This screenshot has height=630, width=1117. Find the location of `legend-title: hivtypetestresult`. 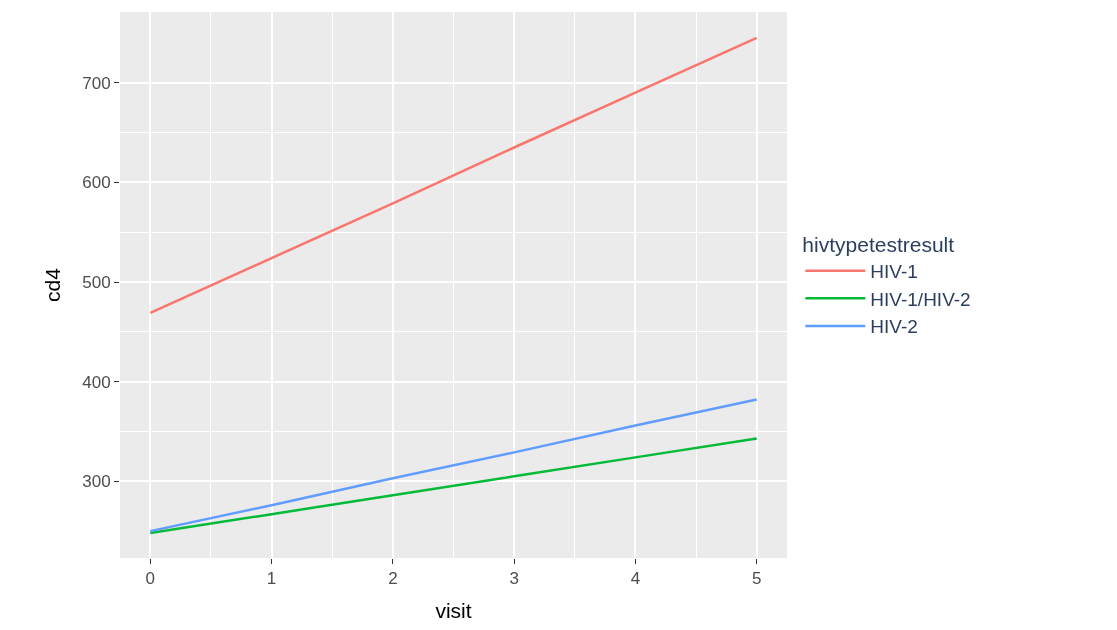

legend-title: hivtypetestresult is located at coordinates (878, 244).